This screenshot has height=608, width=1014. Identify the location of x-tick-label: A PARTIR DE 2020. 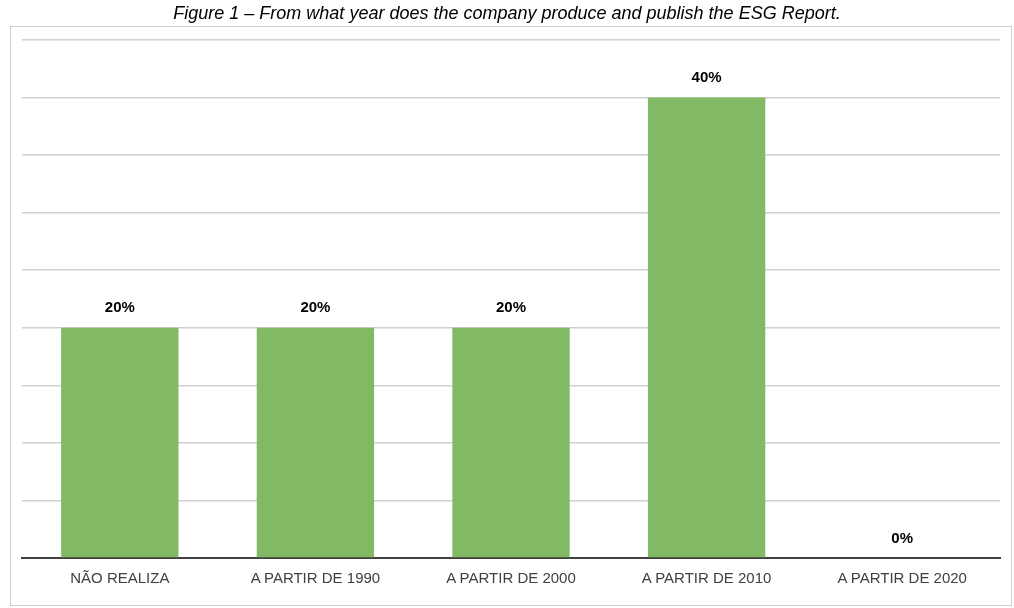
(902, 578).